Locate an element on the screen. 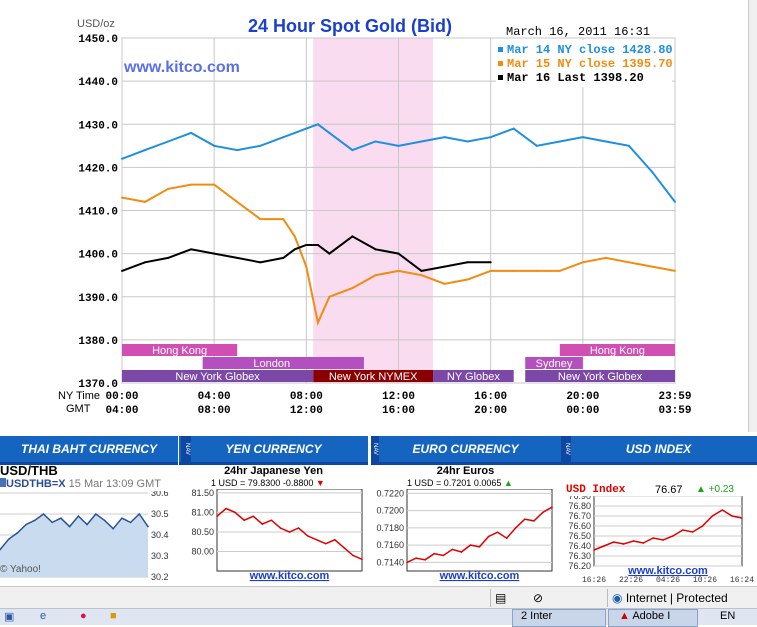 The height and width of the screenshot is (627, 757). ie-quicklaunch-icon: e is located at coordinates (43, 616).